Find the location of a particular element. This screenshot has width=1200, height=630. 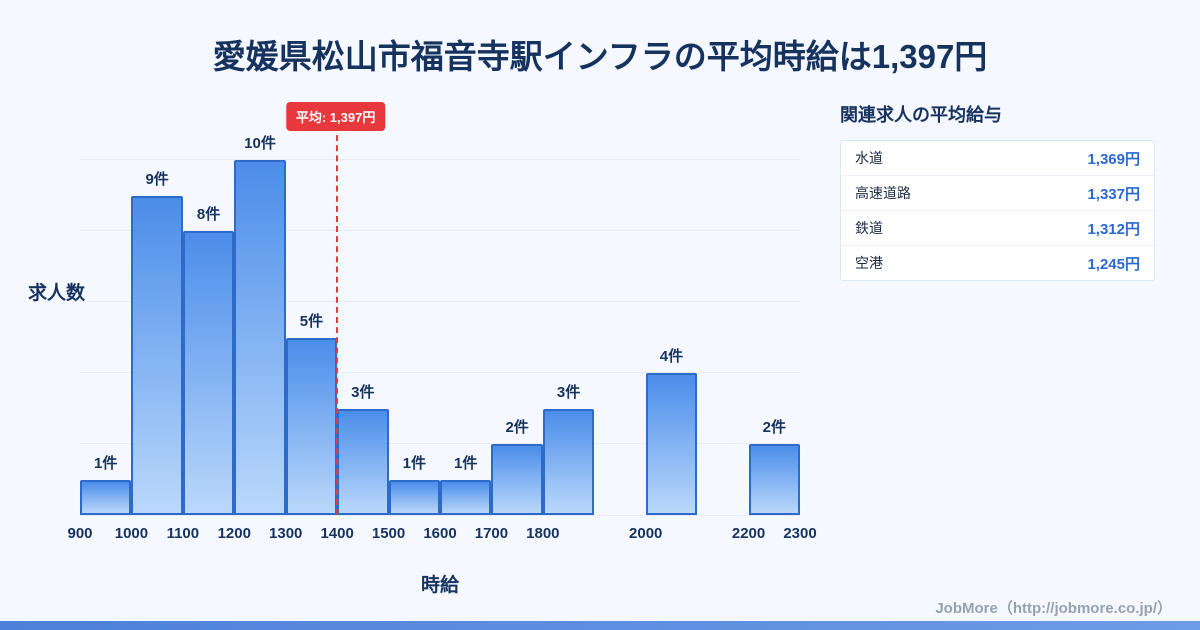

salary-row-value: 1,337円 is located at coordinates (1113, 194).